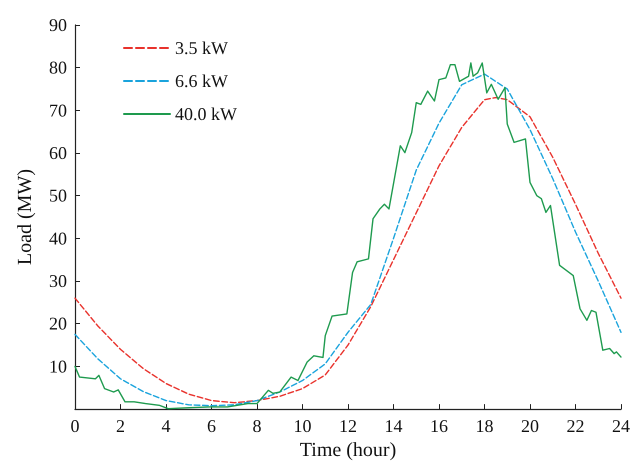  I want to click on x-tick-label: 6, so click(211, 426).